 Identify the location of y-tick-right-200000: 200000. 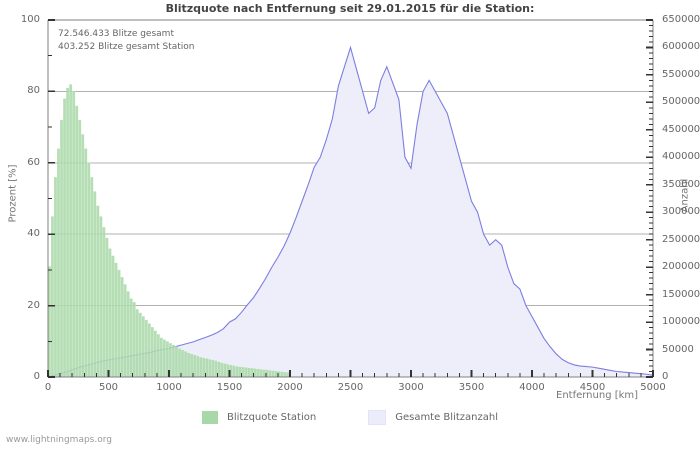
(681, 267).